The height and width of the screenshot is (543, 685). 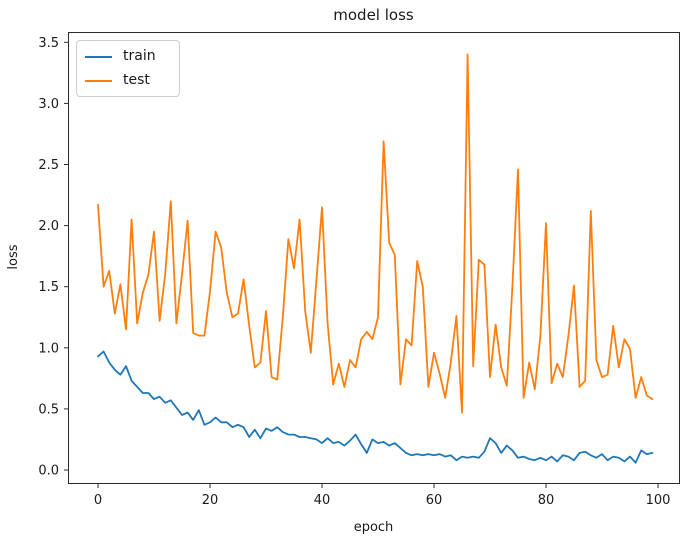 What do you see at coordinates (98, 80) in the screenshot?
I see `test-line-swatch-icon` at bounding box center [98, 80].